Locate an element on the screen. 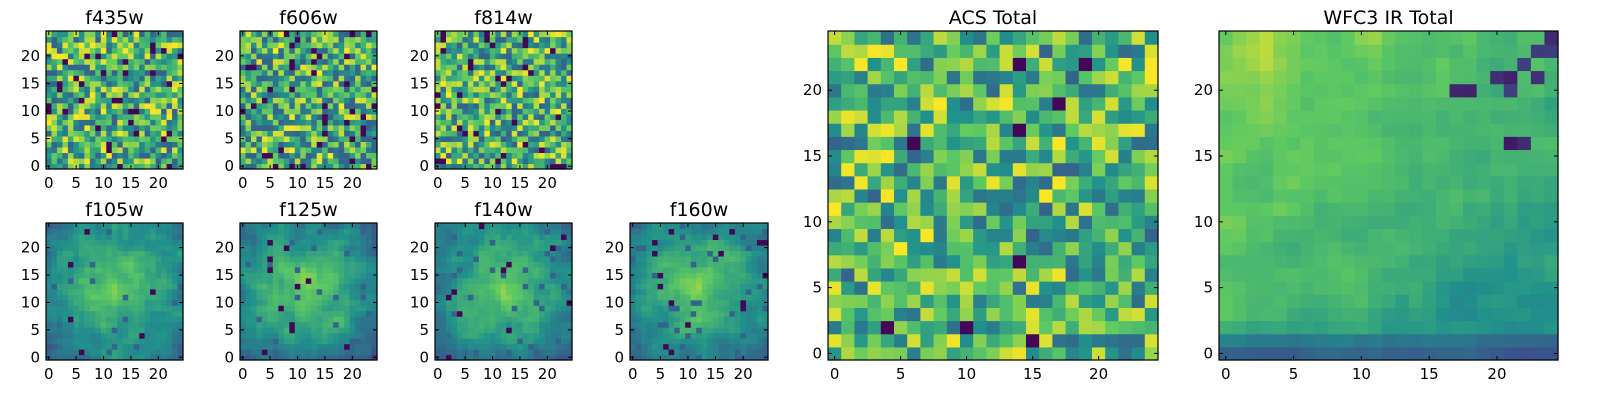 The height and width of the screenshot is (400, 1600). panel-title: f814w is located at coordinates (503, 18).